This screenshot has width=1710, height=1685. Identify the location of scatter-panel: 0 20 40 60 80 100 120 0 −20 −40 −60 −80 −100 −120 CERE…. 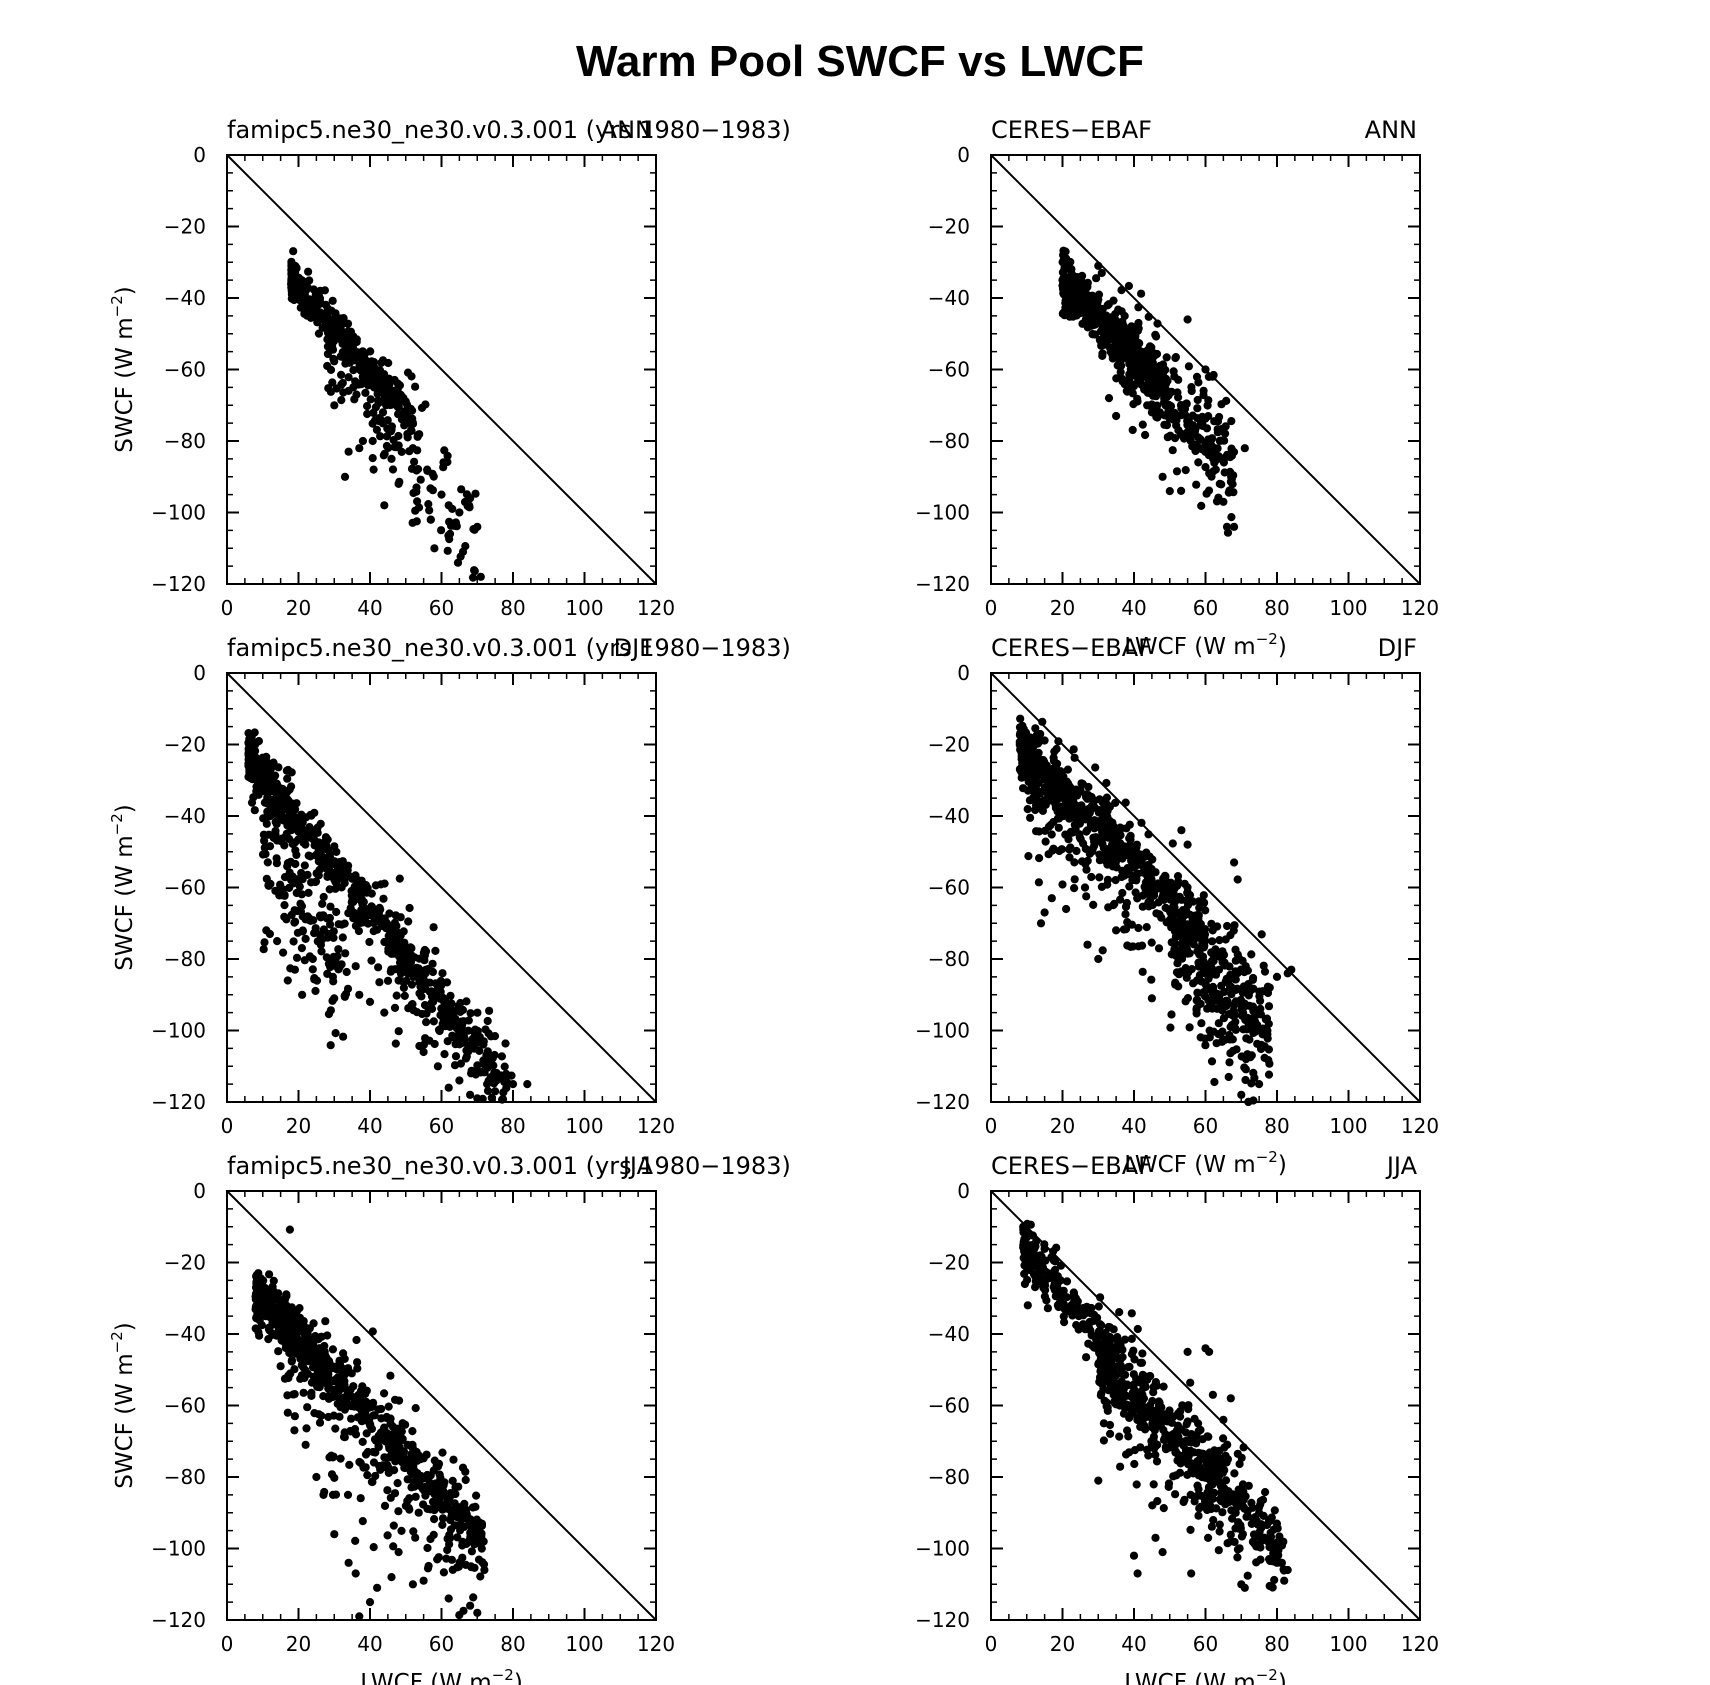
(1177, 906).